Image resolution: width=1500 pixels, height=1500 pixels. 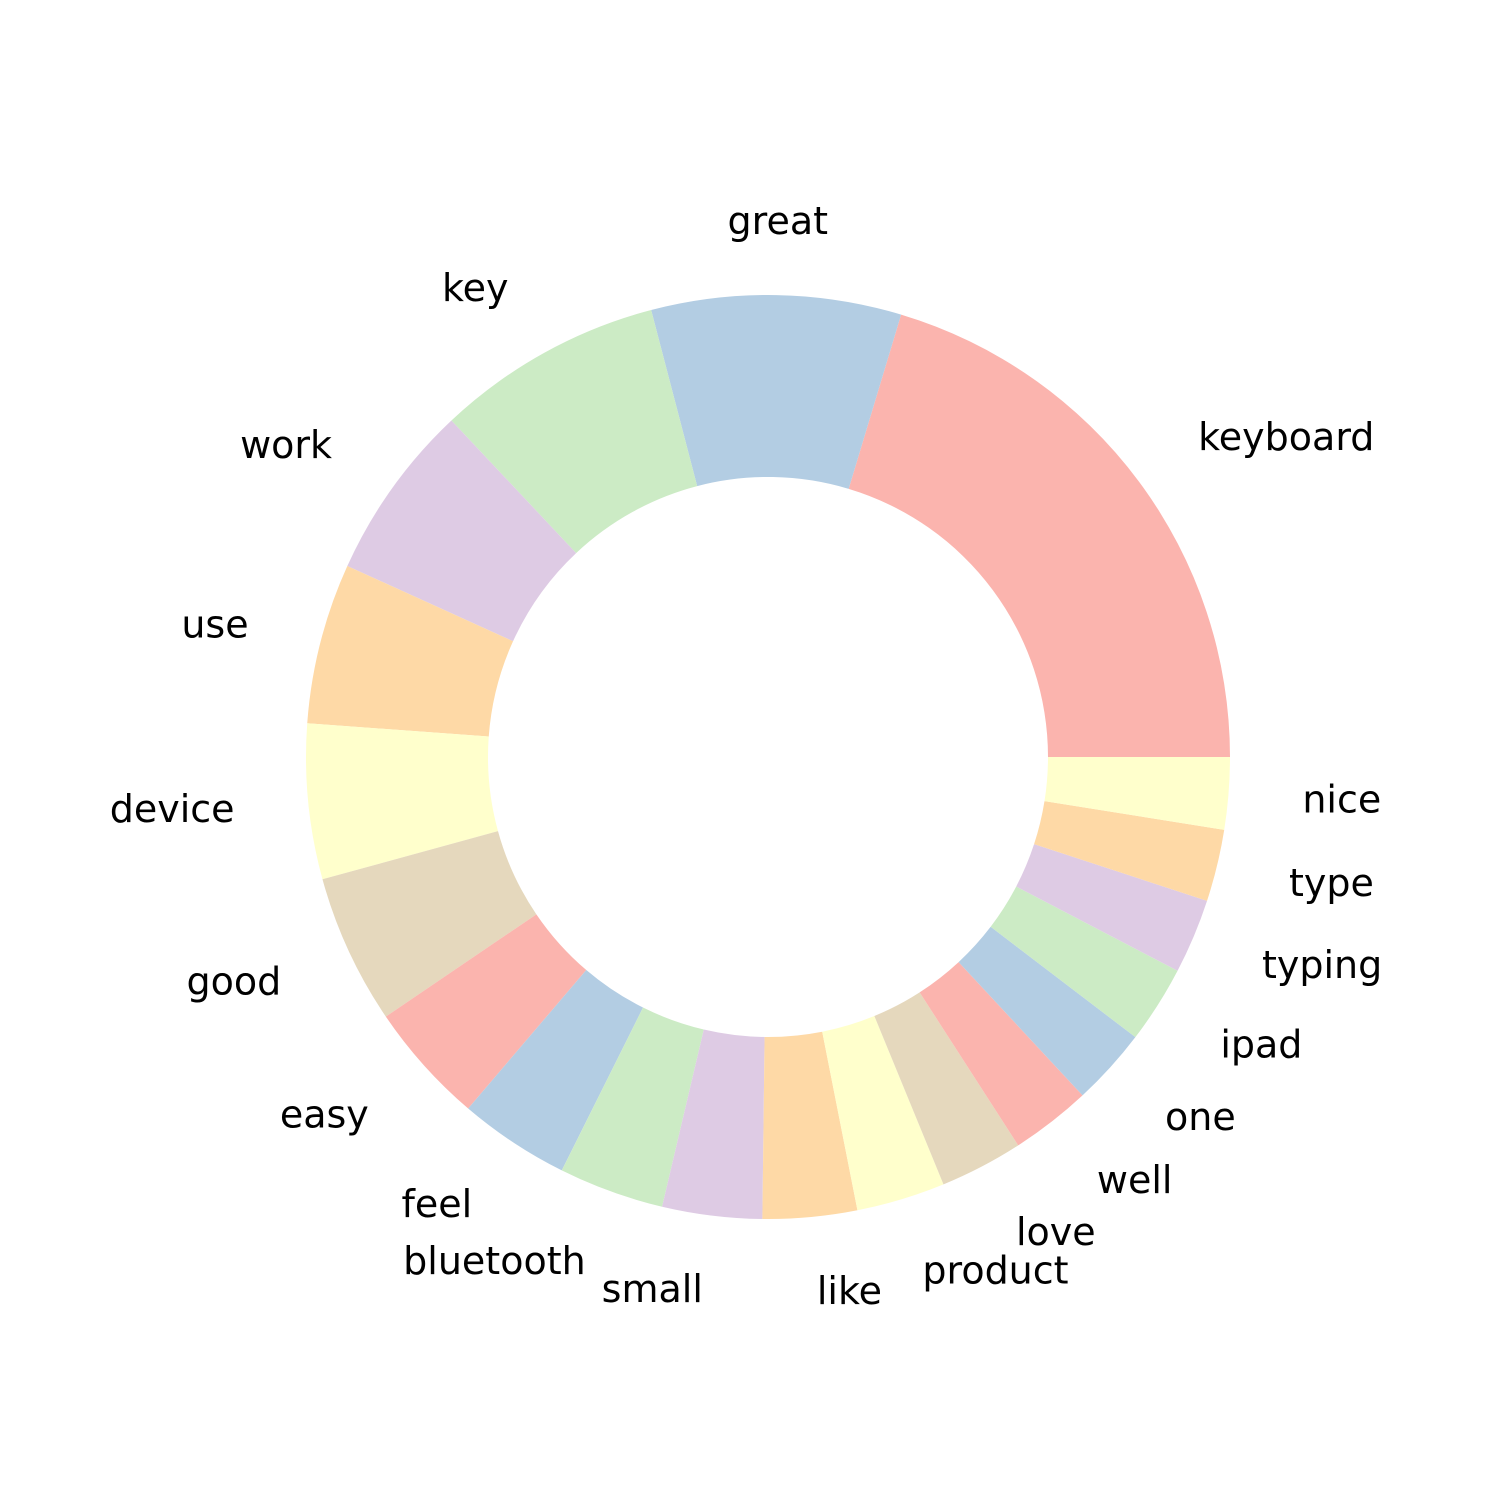 I want to click on slice-keyboard, so click(x=1039, y=535).